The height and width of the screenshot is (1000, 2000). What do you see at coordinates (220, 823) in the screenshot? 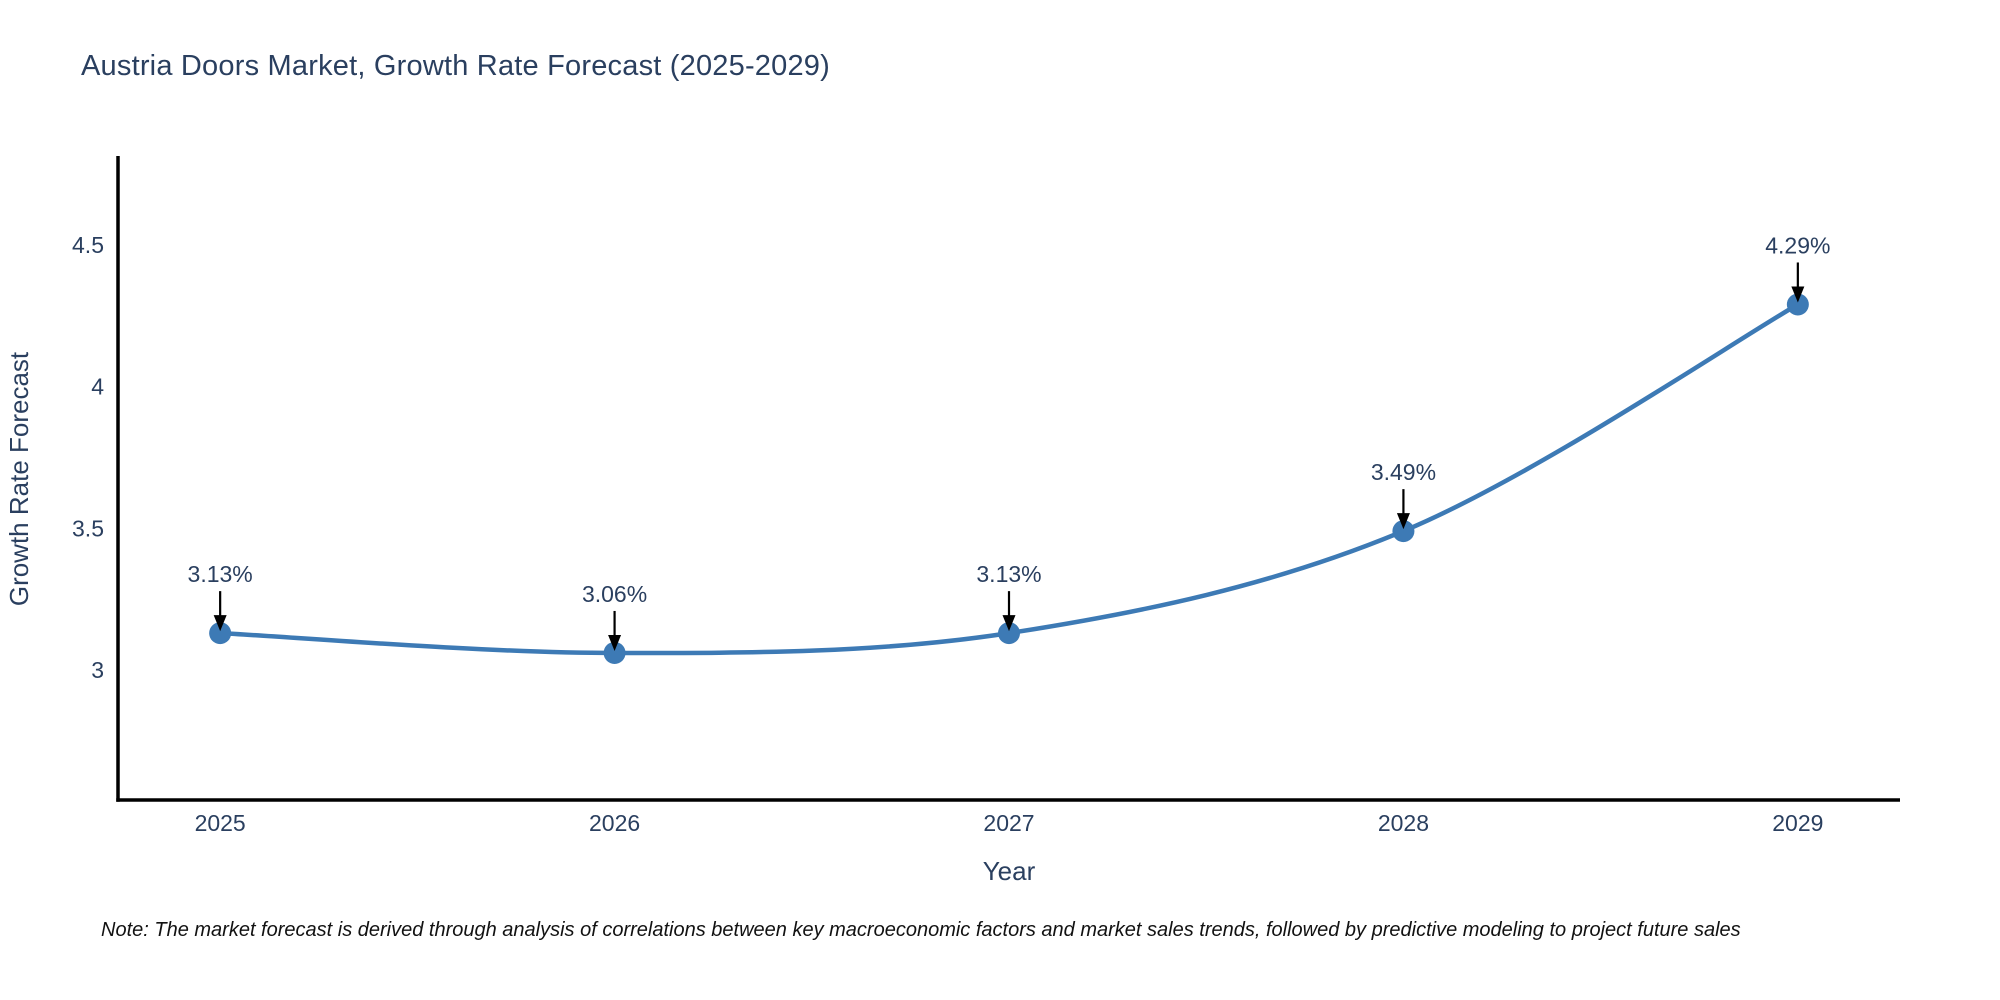
I see `x-tick-label: 2025` at bounding box center [220, 823].